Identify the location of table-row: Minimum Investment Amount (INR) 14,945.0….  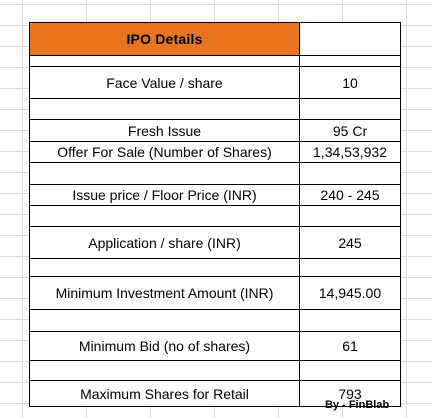
(215, 293).